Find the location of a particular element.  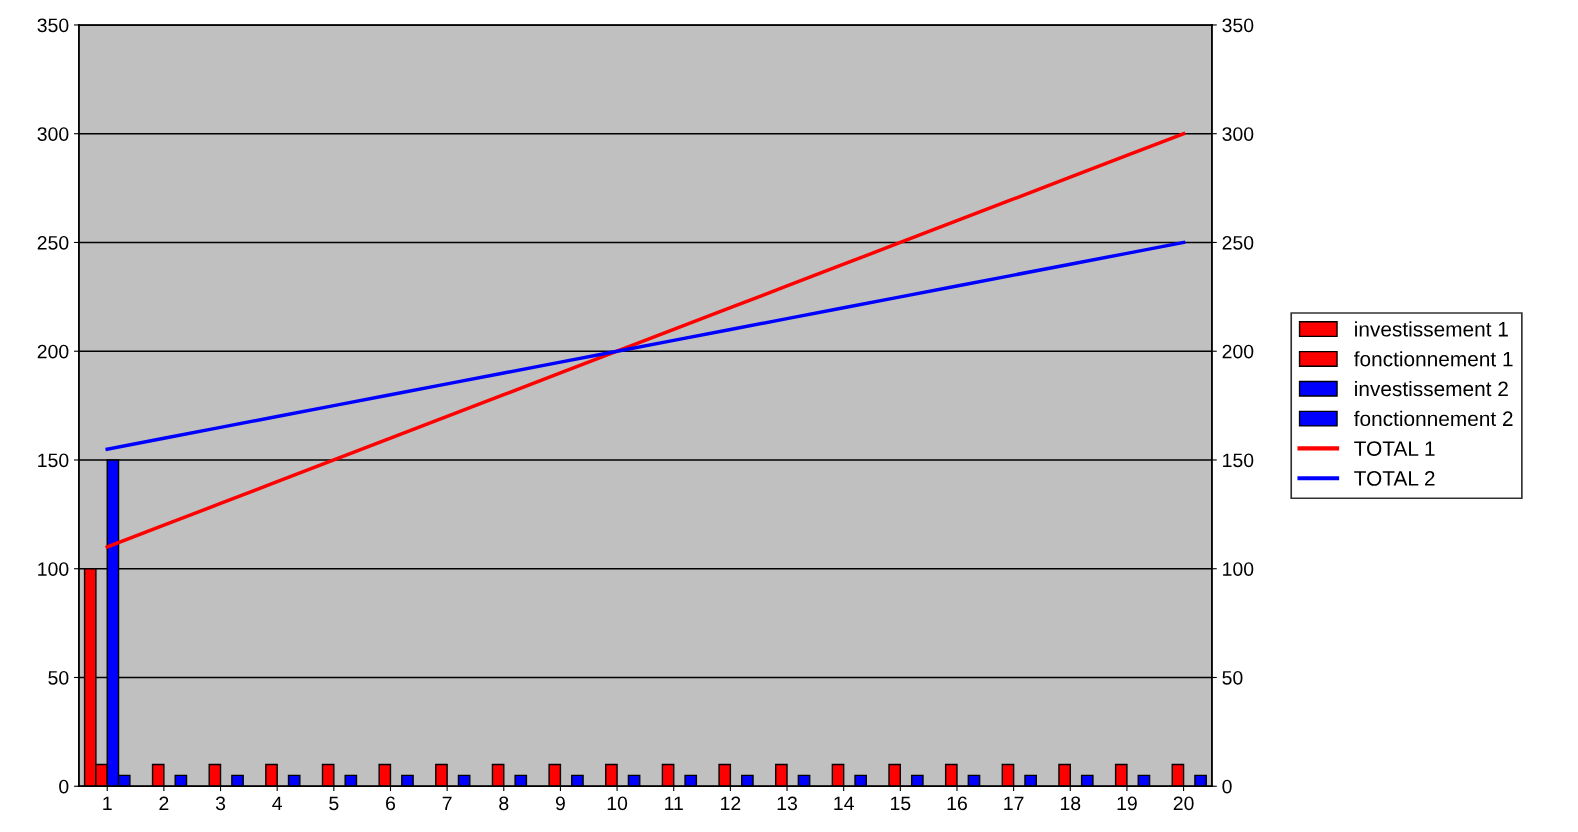

x-tick-label: 3 is located at coordinates (220, 803).